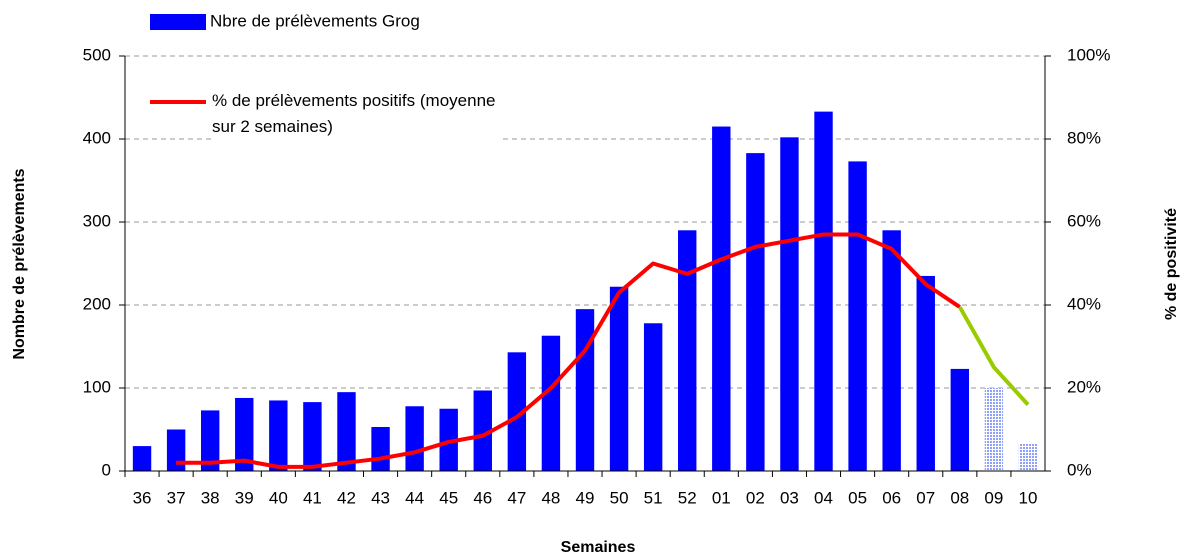 This screenshot has width=1190, height=560. What do you see at coordinates (789, 497) in the screenshot?
I see `x-tick-label: 03` at bounding box center [789, 497].